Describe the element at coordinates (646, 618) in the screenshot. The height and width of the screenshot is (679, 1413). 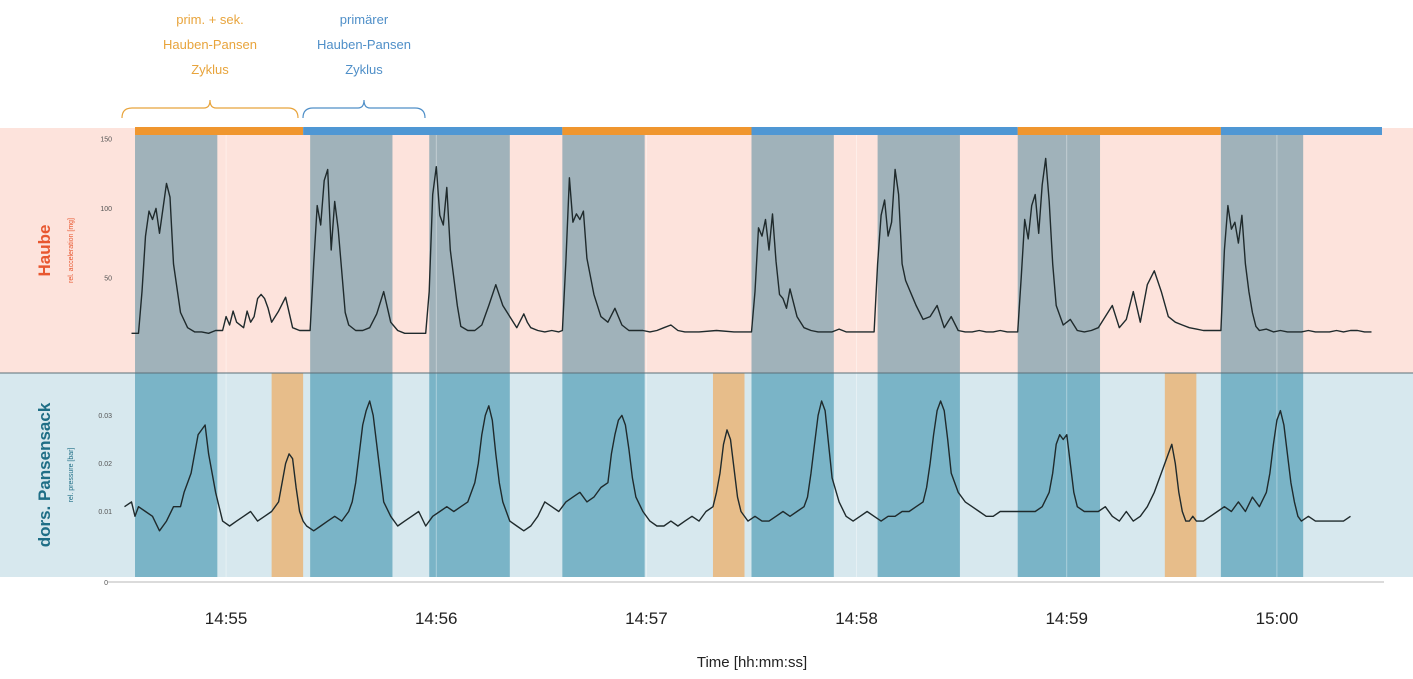
I see `x-tick-label: 14:57` at that location.